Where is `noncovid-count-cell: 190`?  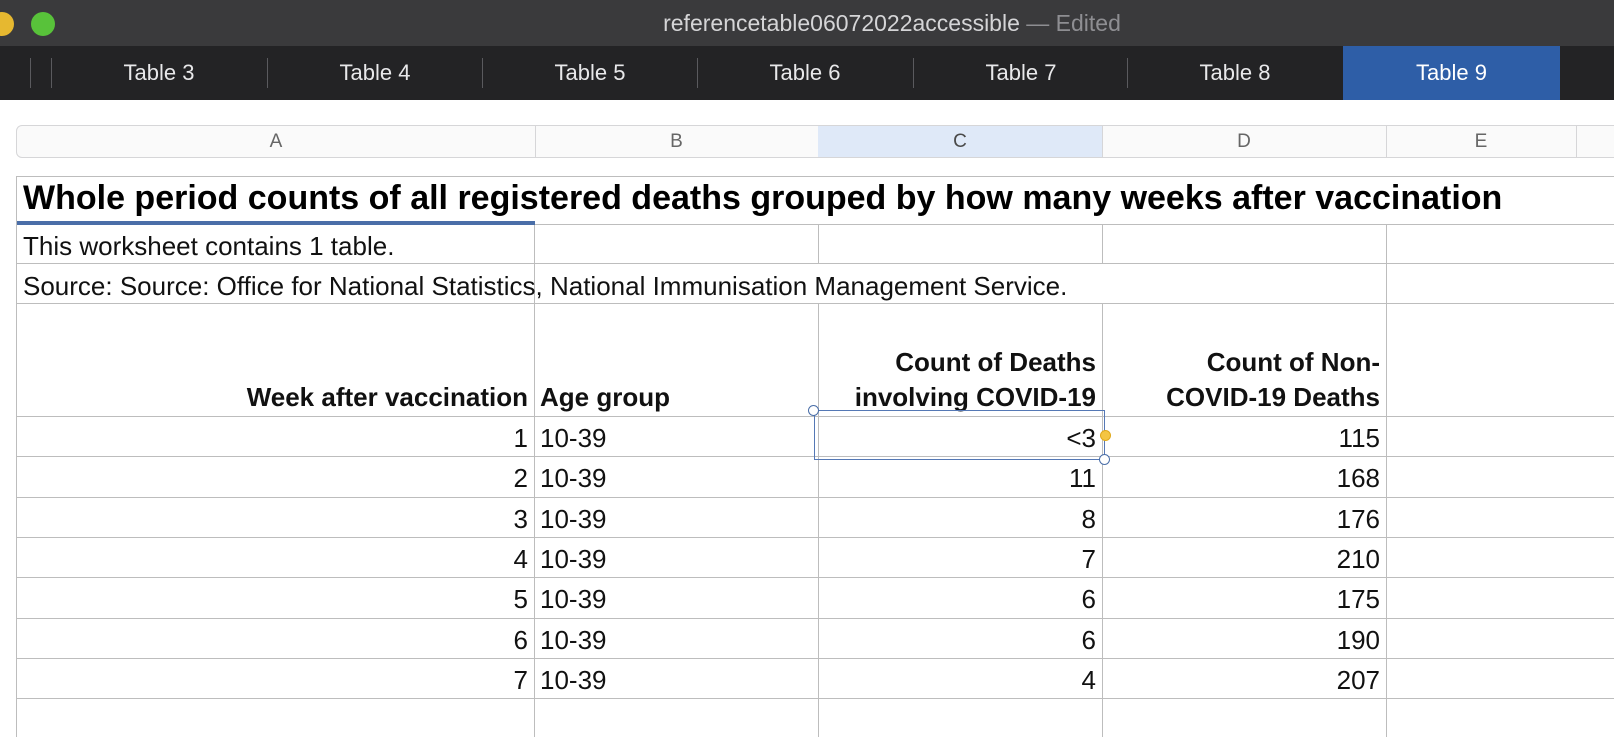 noncovid-count-cell: 190 is located at coordinates (1358, 640).